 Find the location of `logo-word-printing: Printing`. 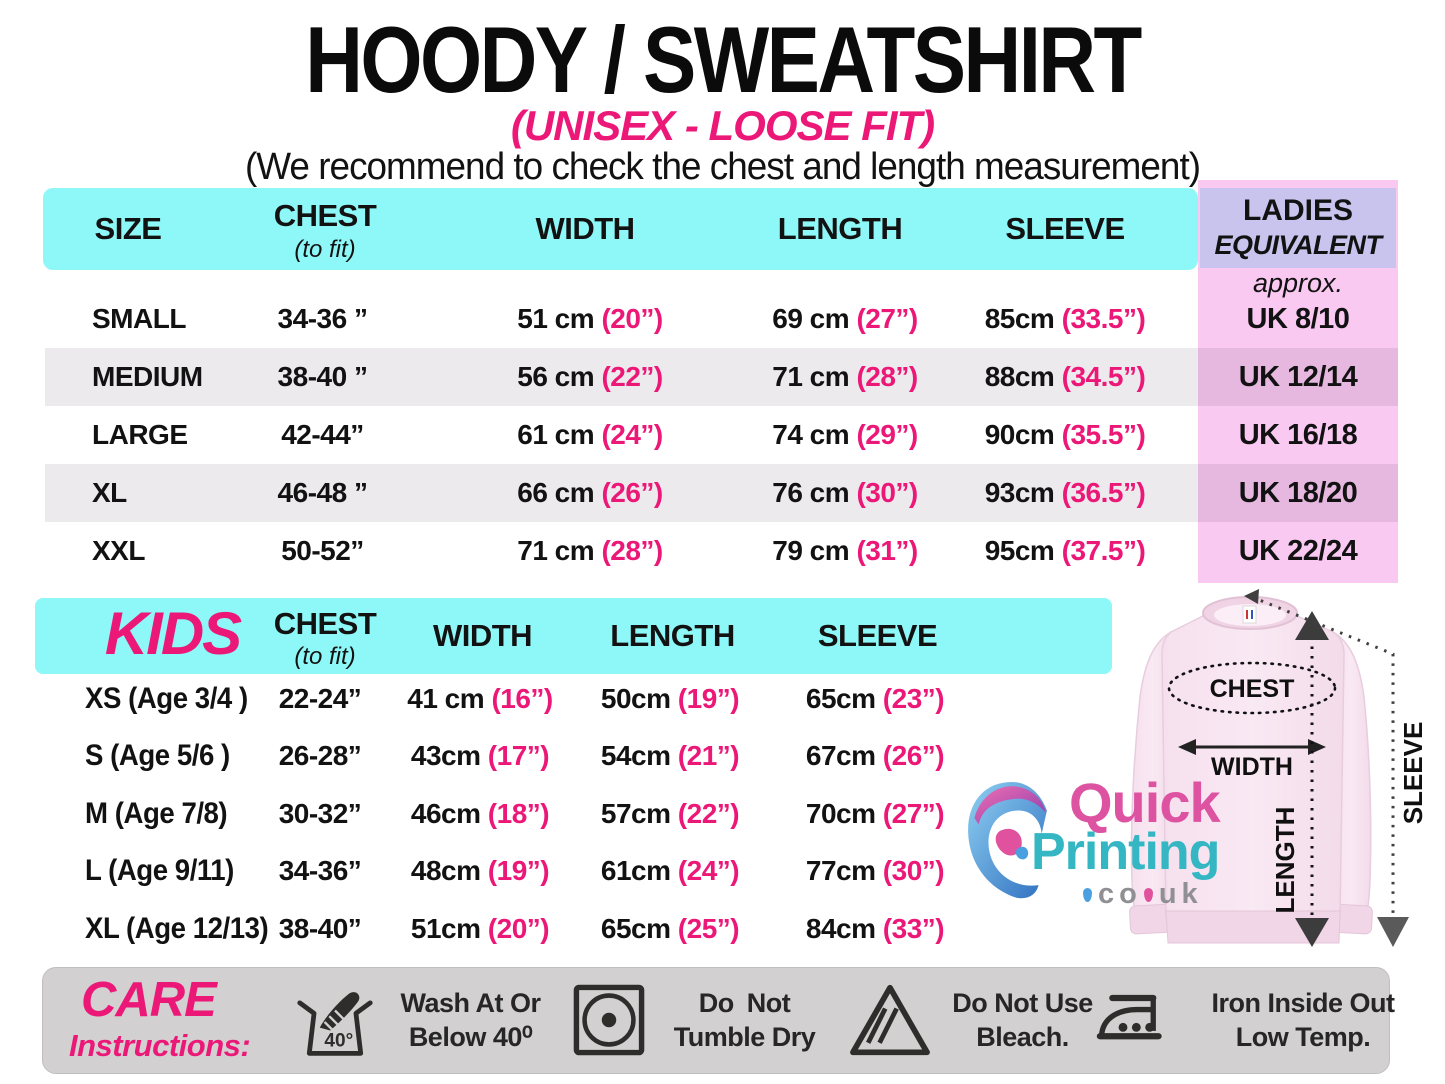

logo-word-printing: Printing is located at coordinates (1125, 852).